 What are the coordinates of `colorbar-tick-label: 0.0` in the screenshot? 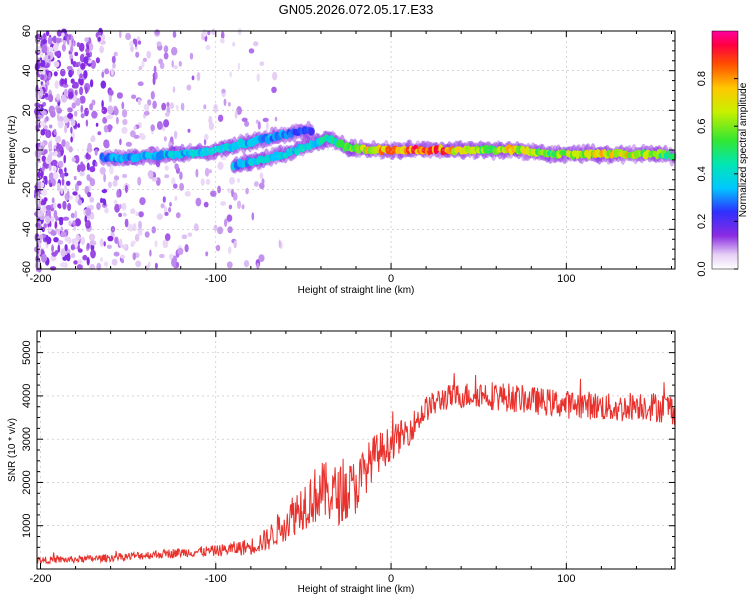 It's located at (702, 268).